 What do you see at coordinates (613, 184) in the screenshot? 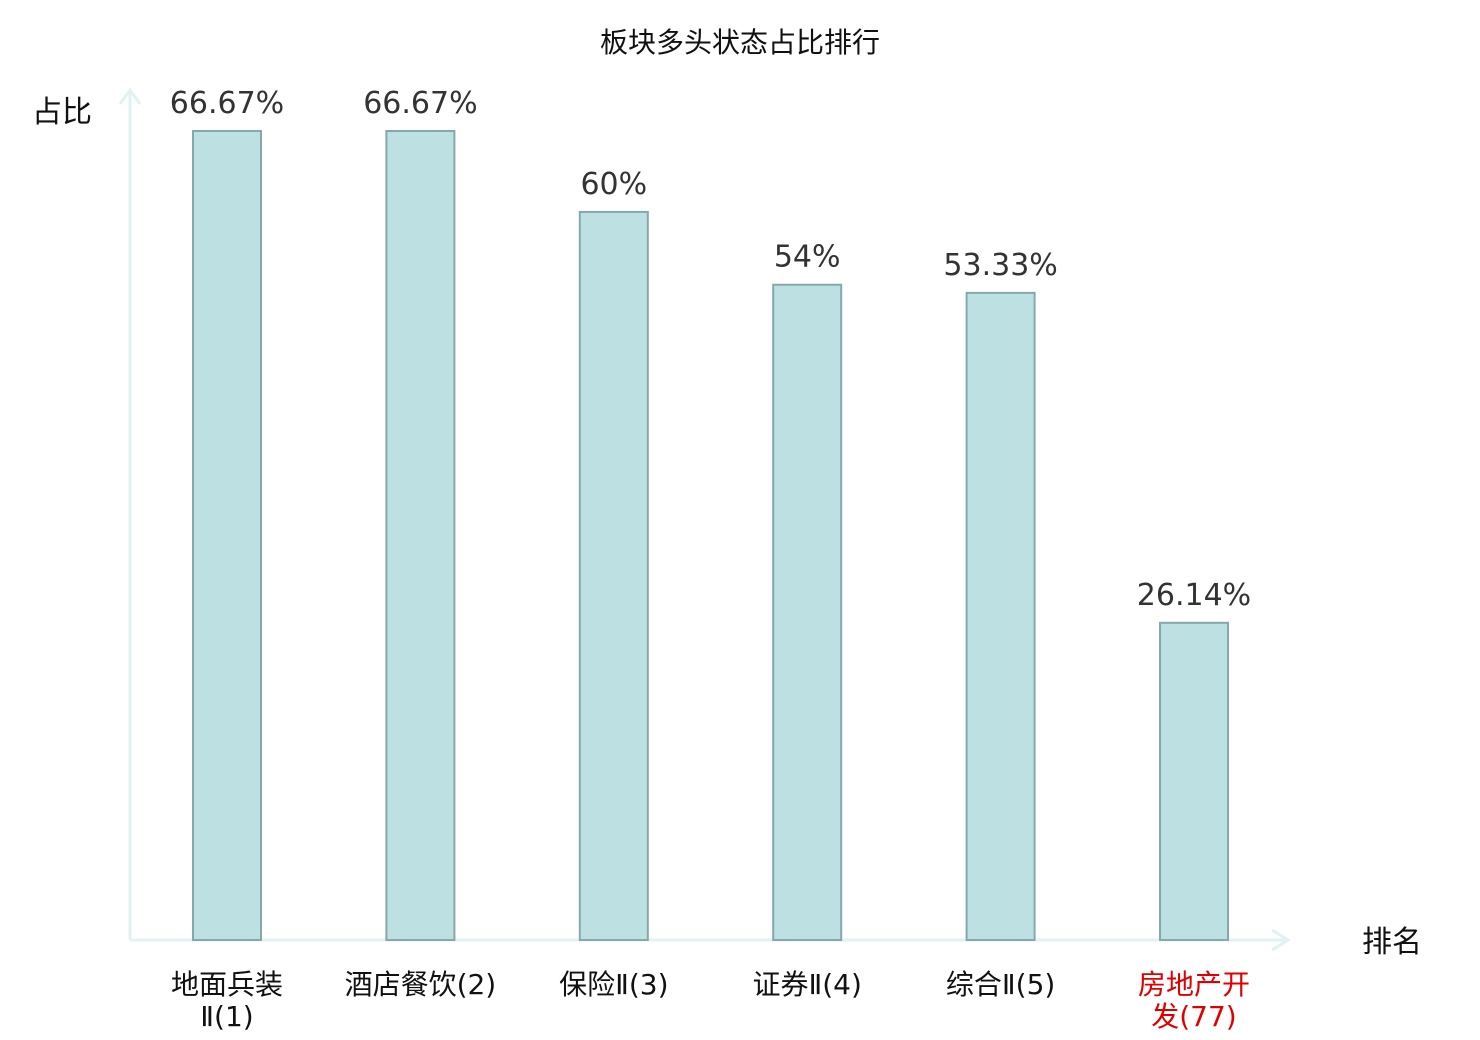
I see `bar-value-label: 60%` at bounding box center [613, 184].